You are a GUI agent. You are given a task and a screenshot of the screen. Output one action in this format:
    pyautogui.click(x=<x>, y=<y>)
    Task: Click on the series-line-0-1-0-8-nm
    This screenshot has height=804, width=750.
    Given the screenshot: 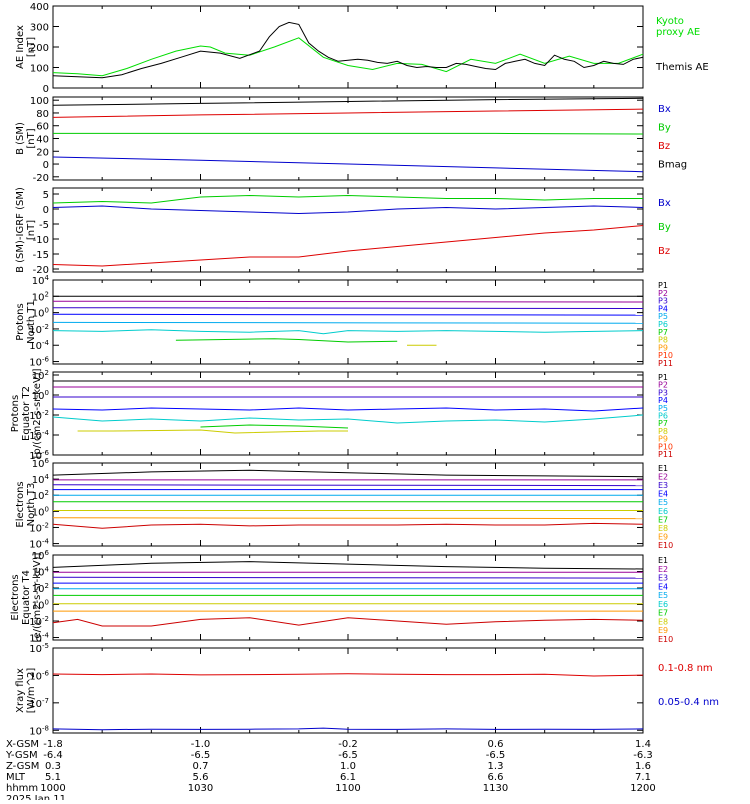 What is the action you would take?
    pyautogui.click(x=348, y=675)
    